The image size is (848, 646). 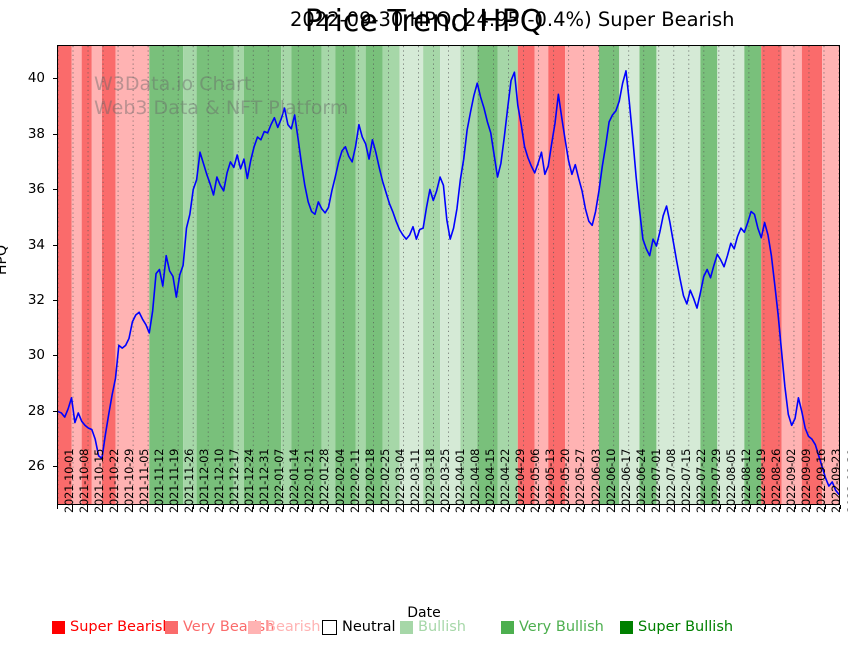 I want to click on x-tick-label: 2022-09-02, so click(x=791, y=480).